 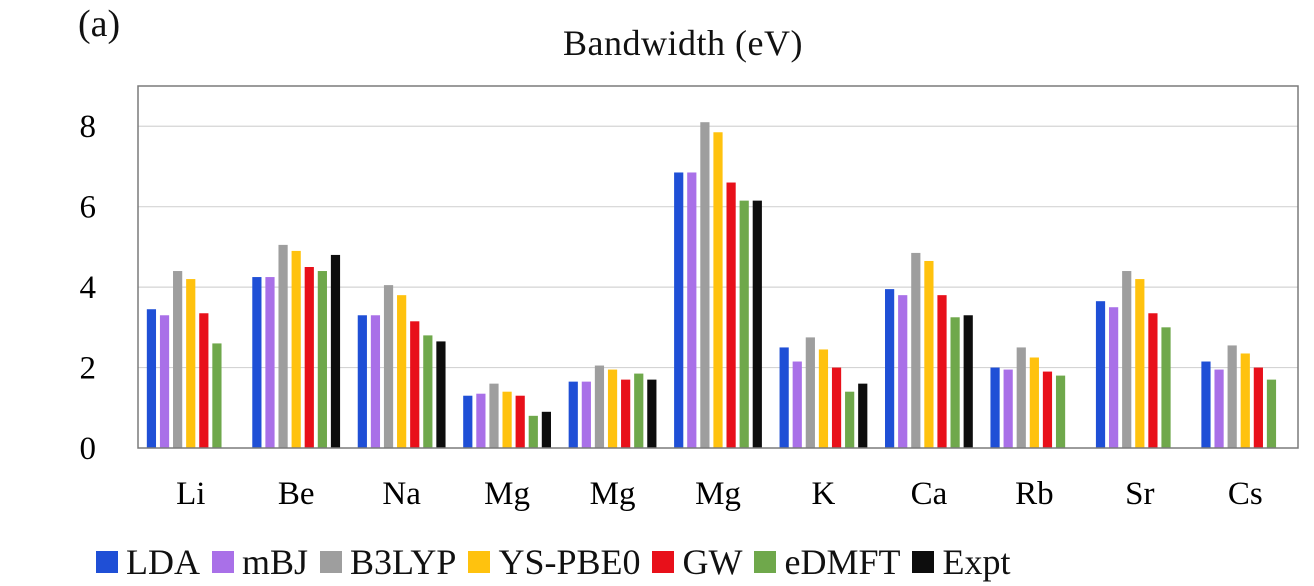 I want to click on legend-label: YS-PBE0, so click(x=569, y=562).